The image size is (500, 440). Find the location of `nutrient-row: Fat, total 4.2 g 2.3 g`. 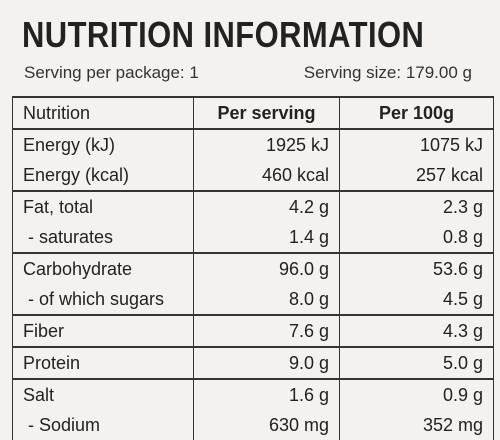

nutrient-row: Fat, total 4.2 g 2.3 g is located at coordinates (253, 206).